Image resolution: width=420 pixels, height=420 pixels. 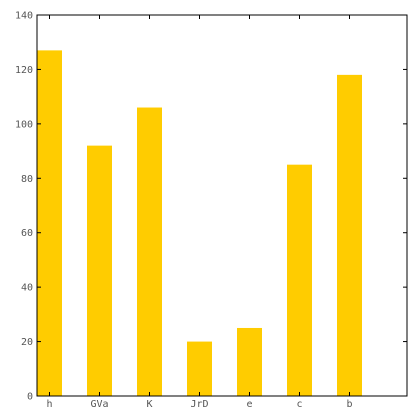 What do you see at coordinates (149, 252) in the screenshot?
I see `bar-K` at bounding box center [149, 252].